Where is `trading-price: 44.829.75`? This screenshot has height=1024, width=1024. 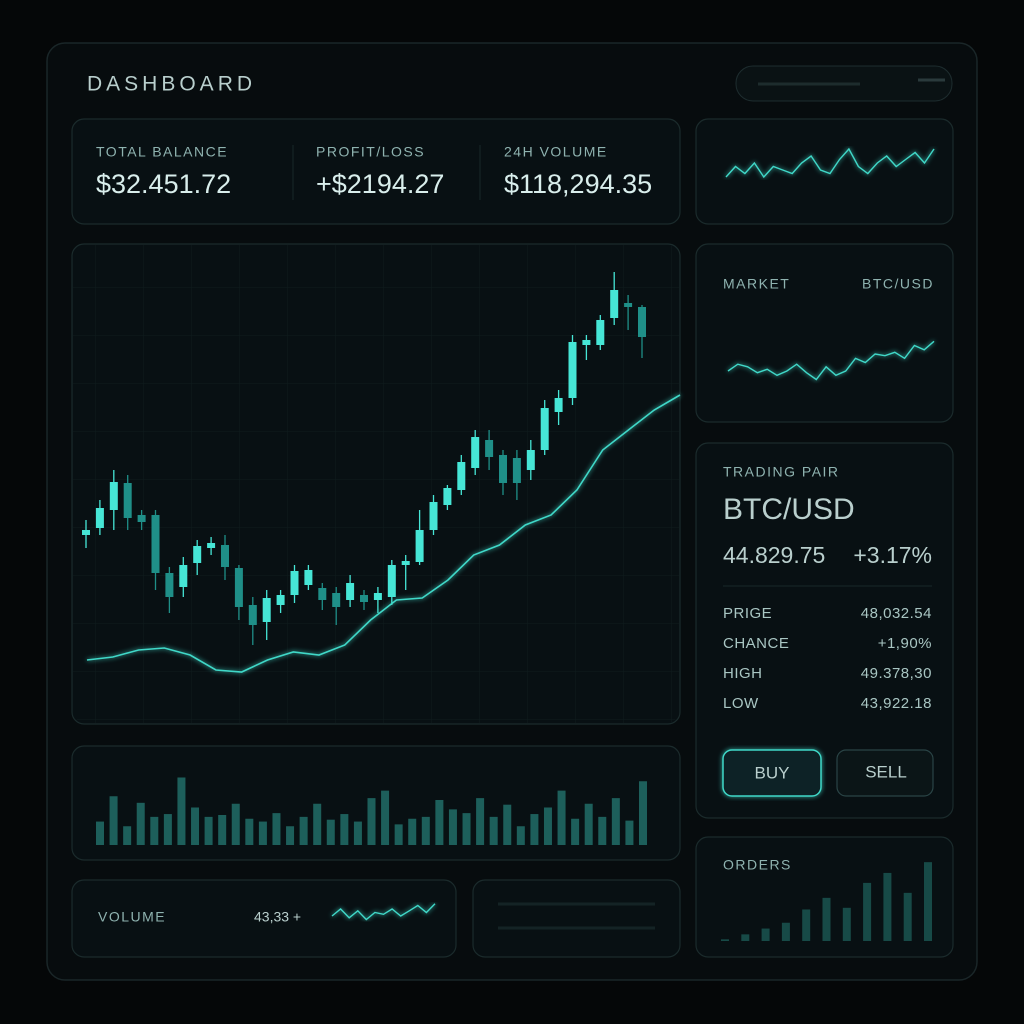
trading-price: 44.829.75 is located at coordinates (774, 555).